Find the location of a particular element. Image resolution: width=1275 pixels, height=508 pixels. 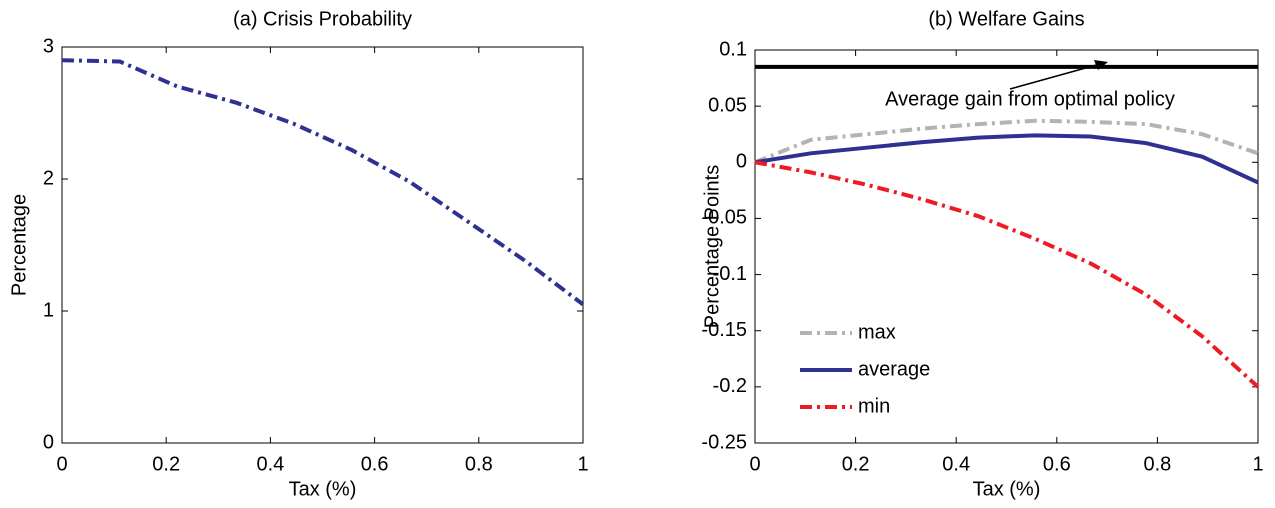

y-tick-label: -0.05 is located at coordinates (724, 218).